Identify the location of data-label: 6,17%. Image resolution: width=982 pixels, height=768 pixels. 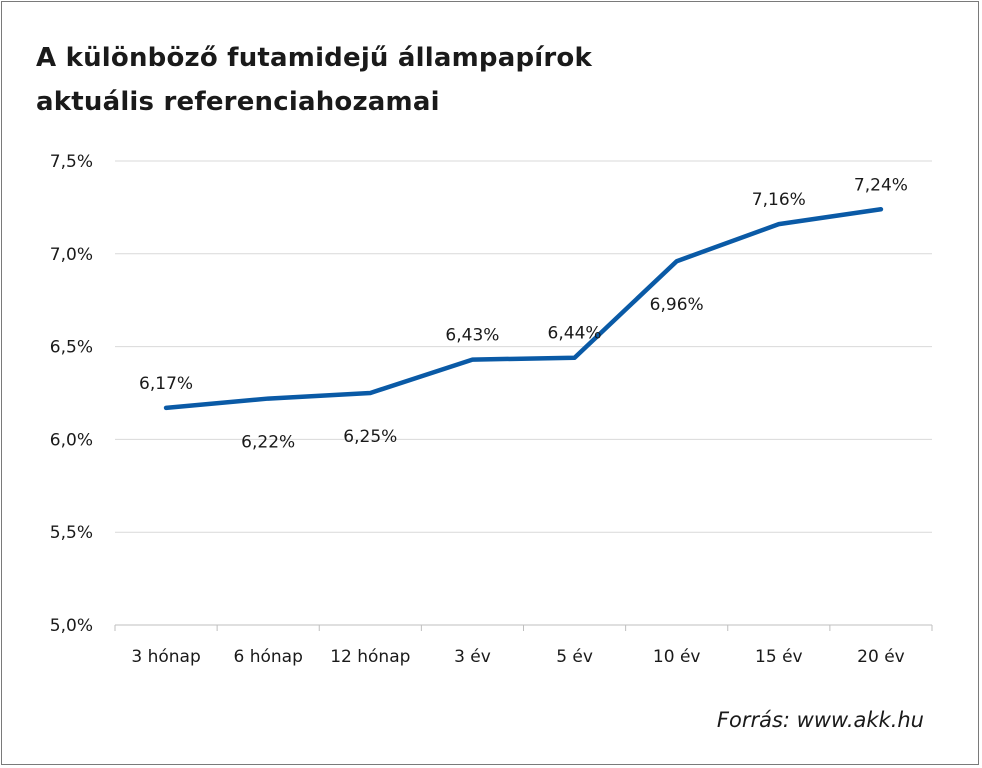
(166, 384).